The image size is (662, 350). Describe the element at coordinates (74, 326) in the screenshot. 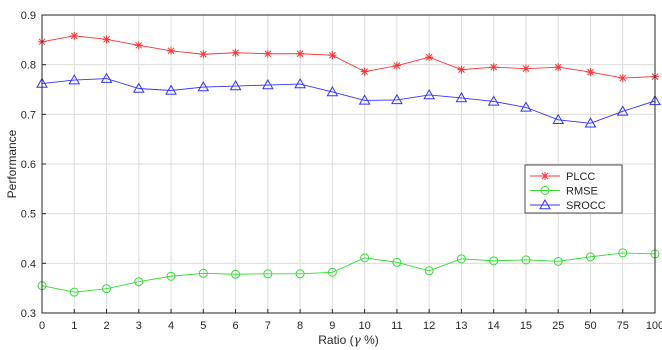

I see `x-tick-label: 1` at that location.